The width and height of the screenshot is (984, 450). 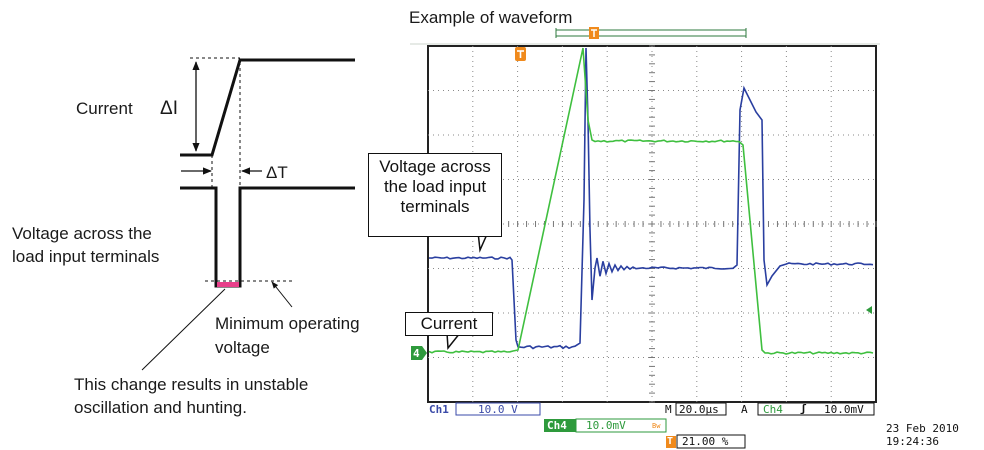 I want to click on trigger-pos-box, so click(x=711, y=441).